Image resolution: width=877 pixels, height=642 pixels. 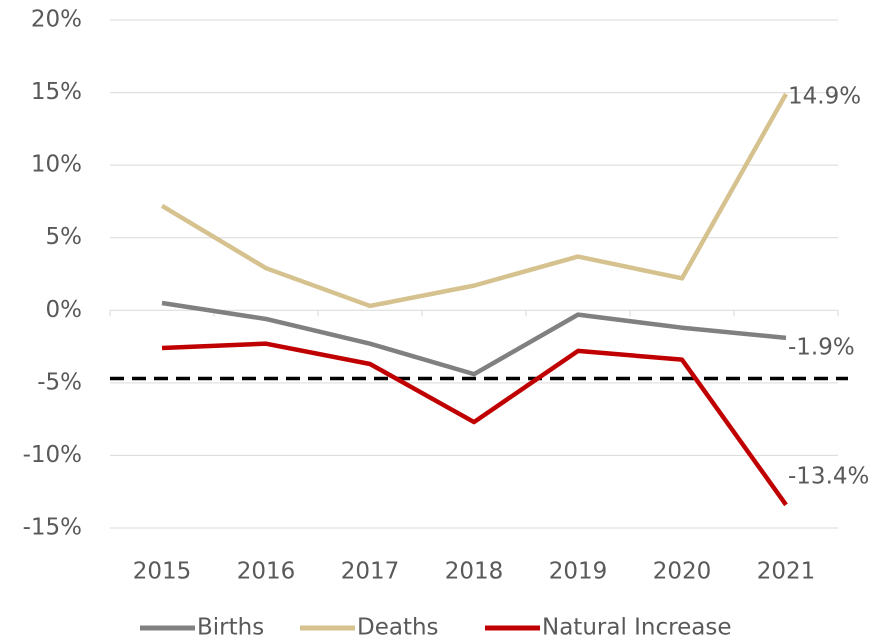 I want to click on y-tick-label: -15%, so click(x=52, y=528).